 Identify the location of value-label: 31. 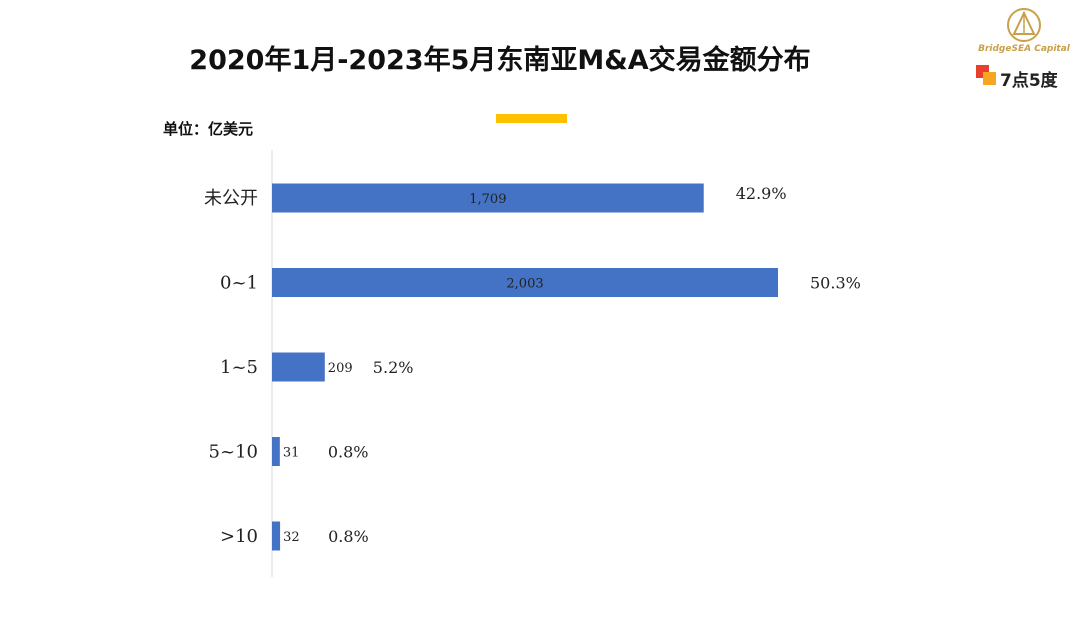
(291, 453).